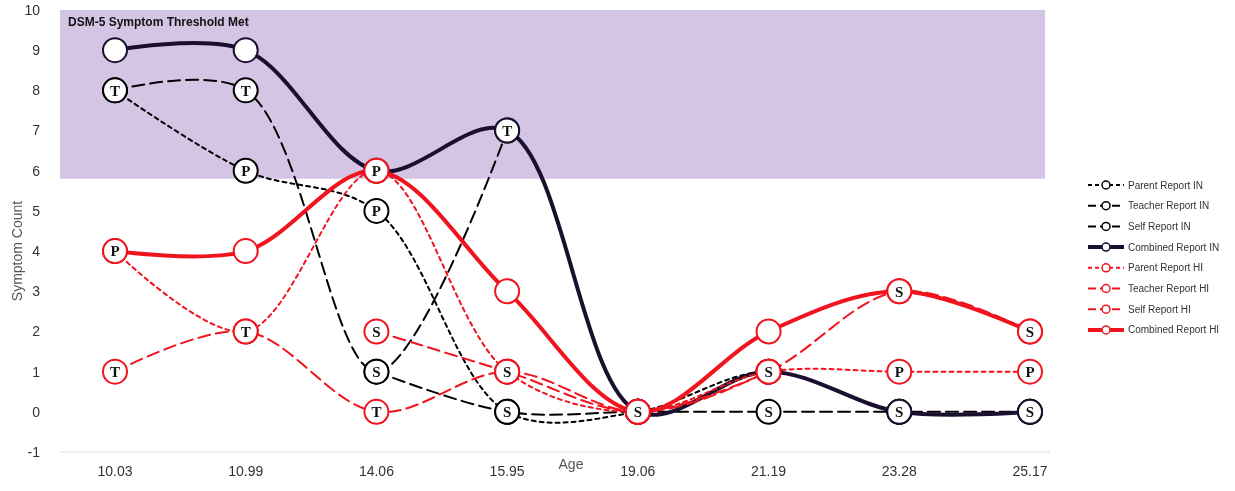 The width and height of the screenshot is (1235, 491). I want to click on y-tick-label: 3, so click(36, 291).